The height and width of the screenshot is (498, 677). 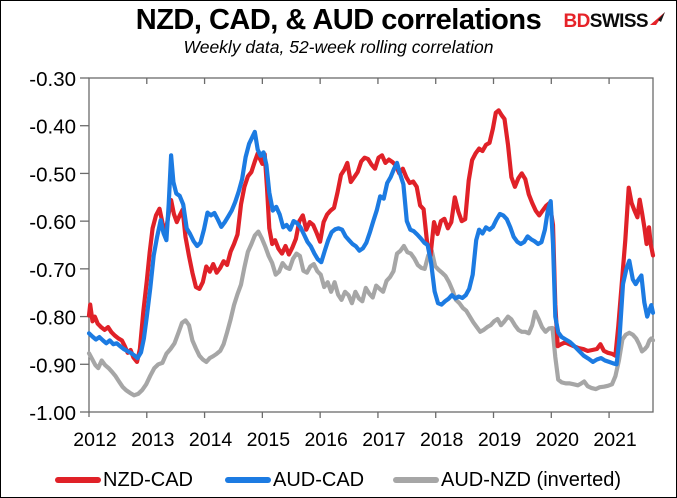 I want to click on x-axis-tick-label: 2021, so click(x=614, y=440).